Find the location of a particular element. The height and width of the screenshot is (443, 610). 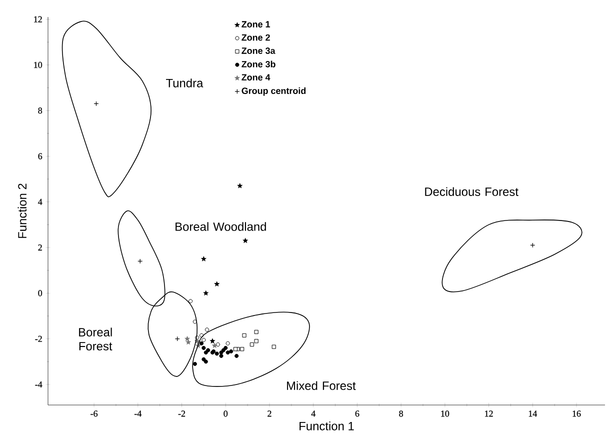

y-tick-label: -4 is located at coordinates (38, 385).